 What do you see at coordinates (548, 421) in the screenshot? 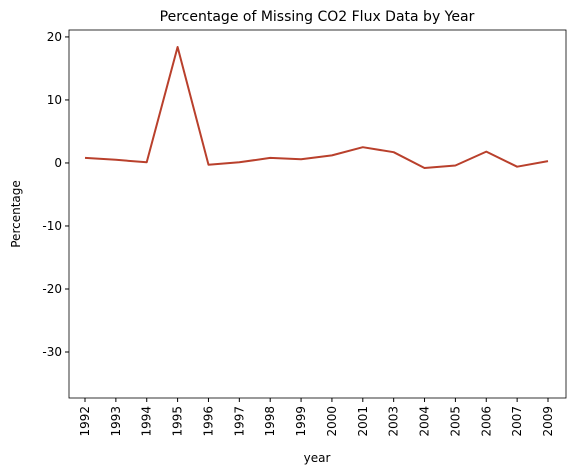
I see `x-tick-label: 2009` at bounding box center [548, 421].